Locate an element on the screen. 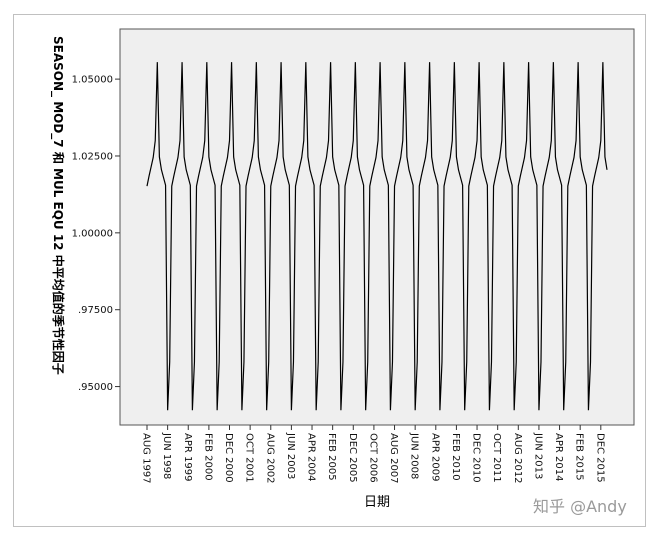 This screenshot has width=663, height=537. x-tick-label: JUN 2003 is located at coordinates (290, 455).